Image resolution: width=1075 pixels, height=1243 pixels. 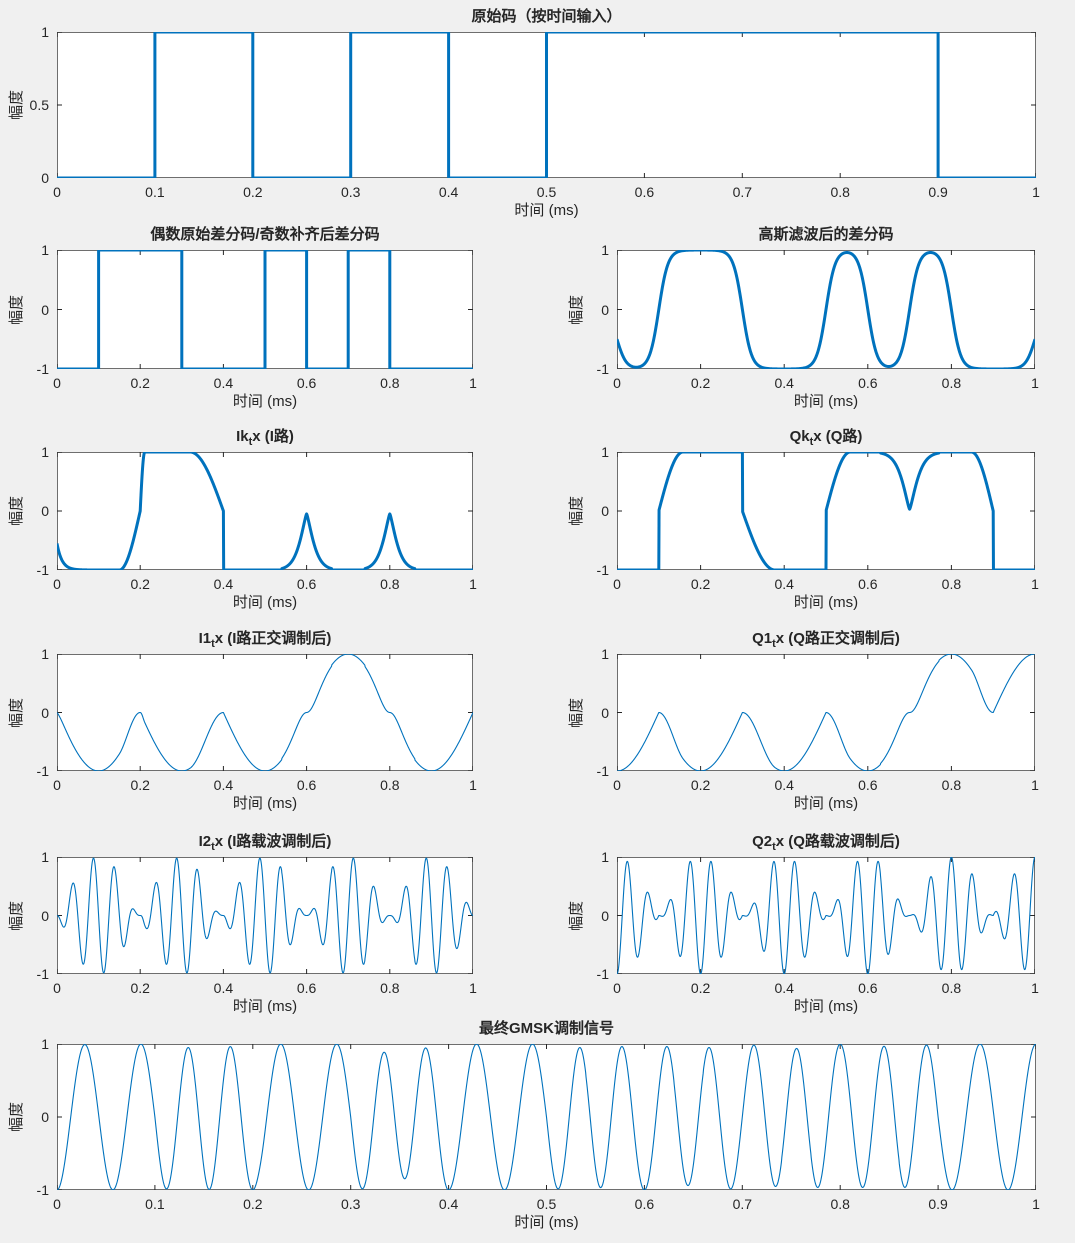 I want to click on plot-title-text: x (Q路), so click(x=838, y=436).